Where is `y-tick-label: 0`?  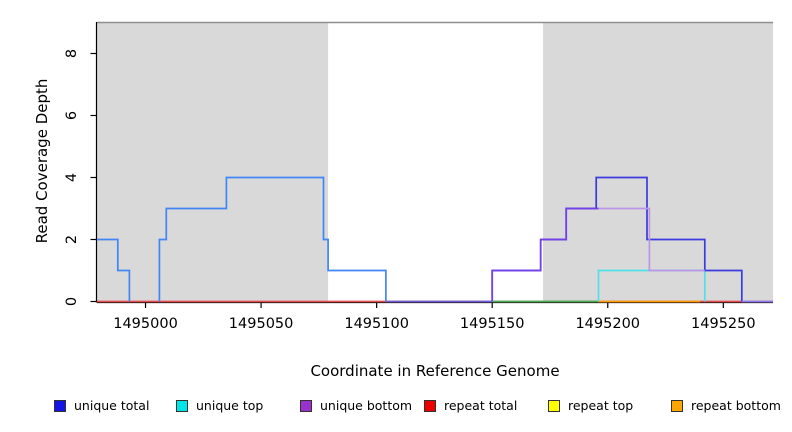
y-tick-label: 0 is located at coordinates (72, 301).